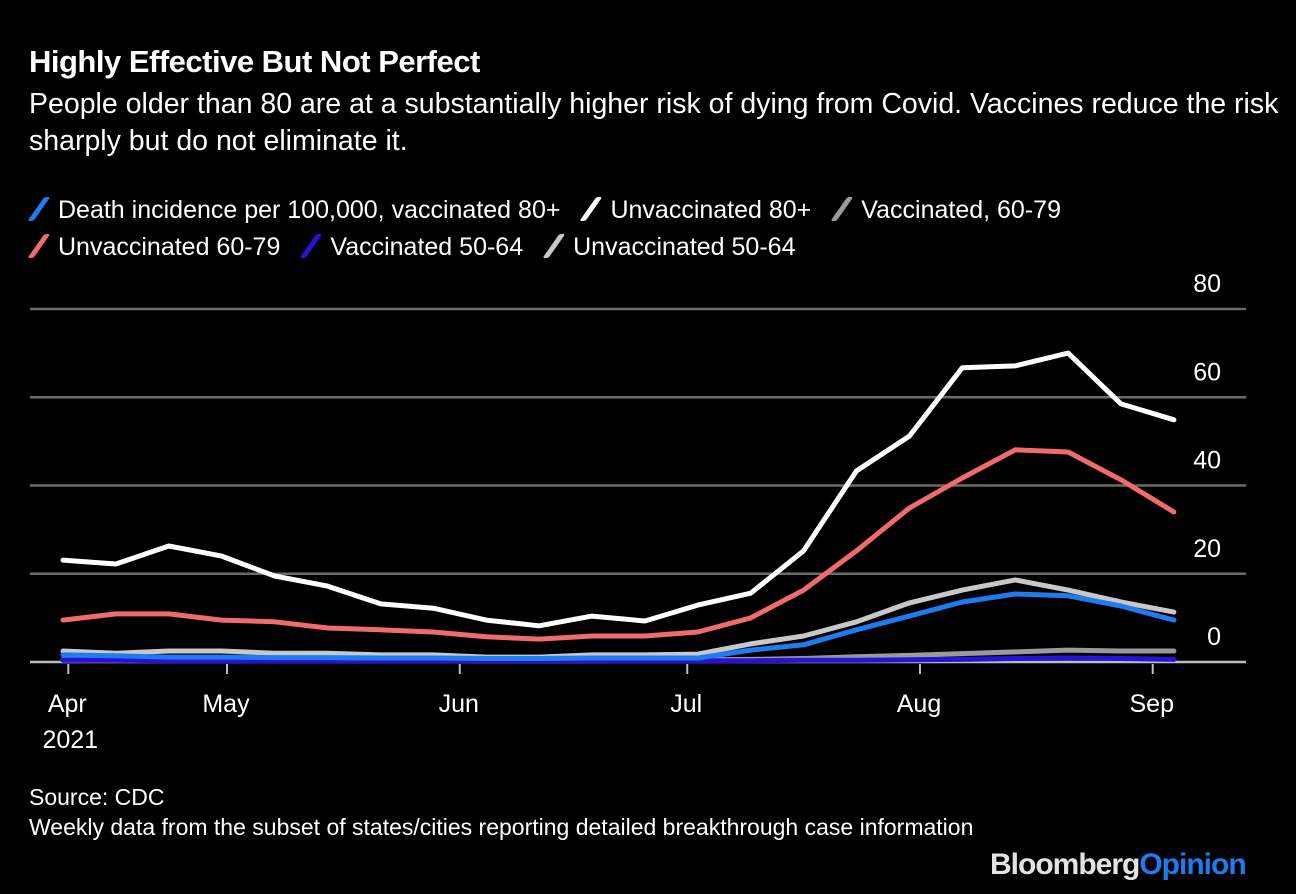  I want to click on x-tick-label: Apr, so click(67, 704).